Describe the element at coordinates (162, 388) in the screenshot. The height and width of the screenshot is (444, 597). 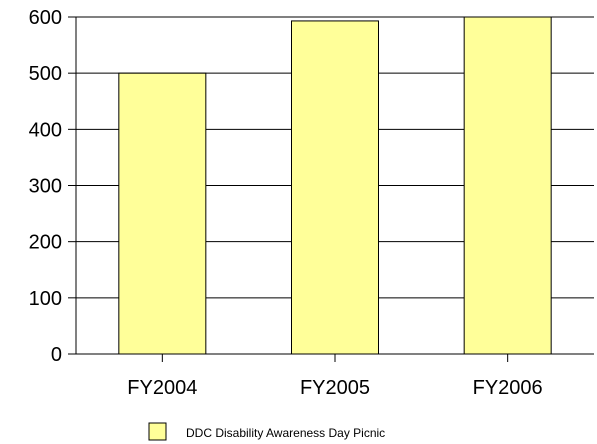
I see `x-tick-label: FY2004` at that location.